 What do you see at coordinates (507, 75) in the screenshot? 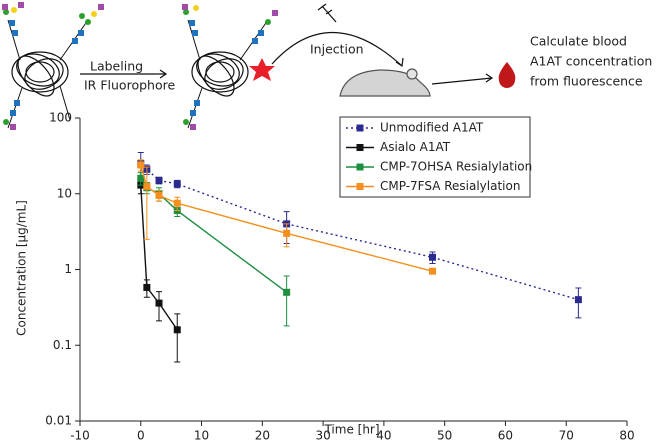
I see `blood-drop` at bounding box center [507, 75].